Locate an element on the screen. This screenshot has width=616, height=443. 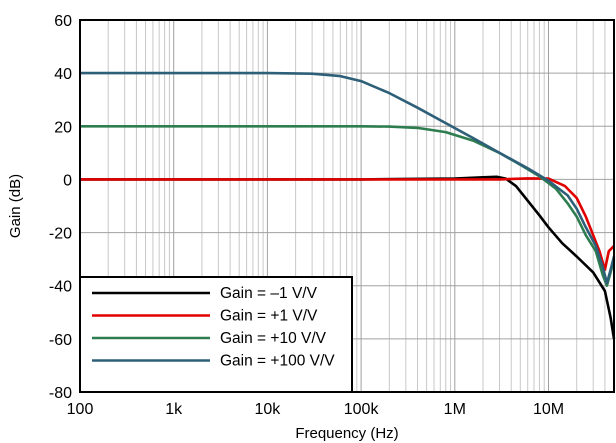
legend-box is located at coordinates (216, 334).